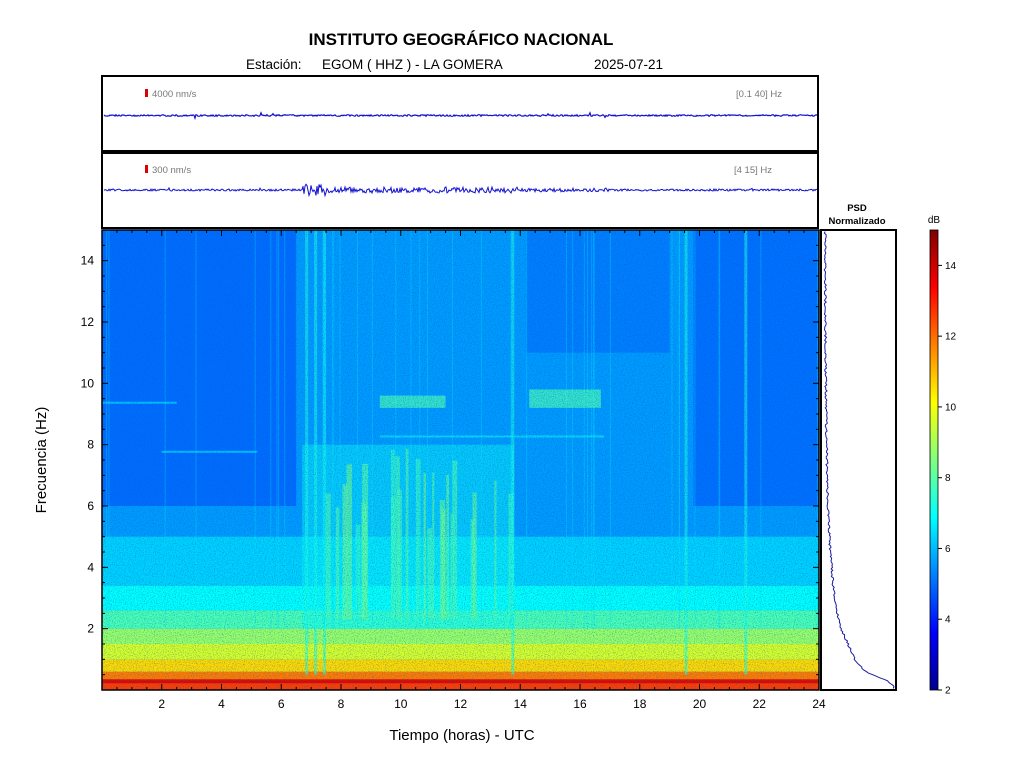 The image size is (1024, 768). I want to click on x-tick-label: 10, so click(401, 704).